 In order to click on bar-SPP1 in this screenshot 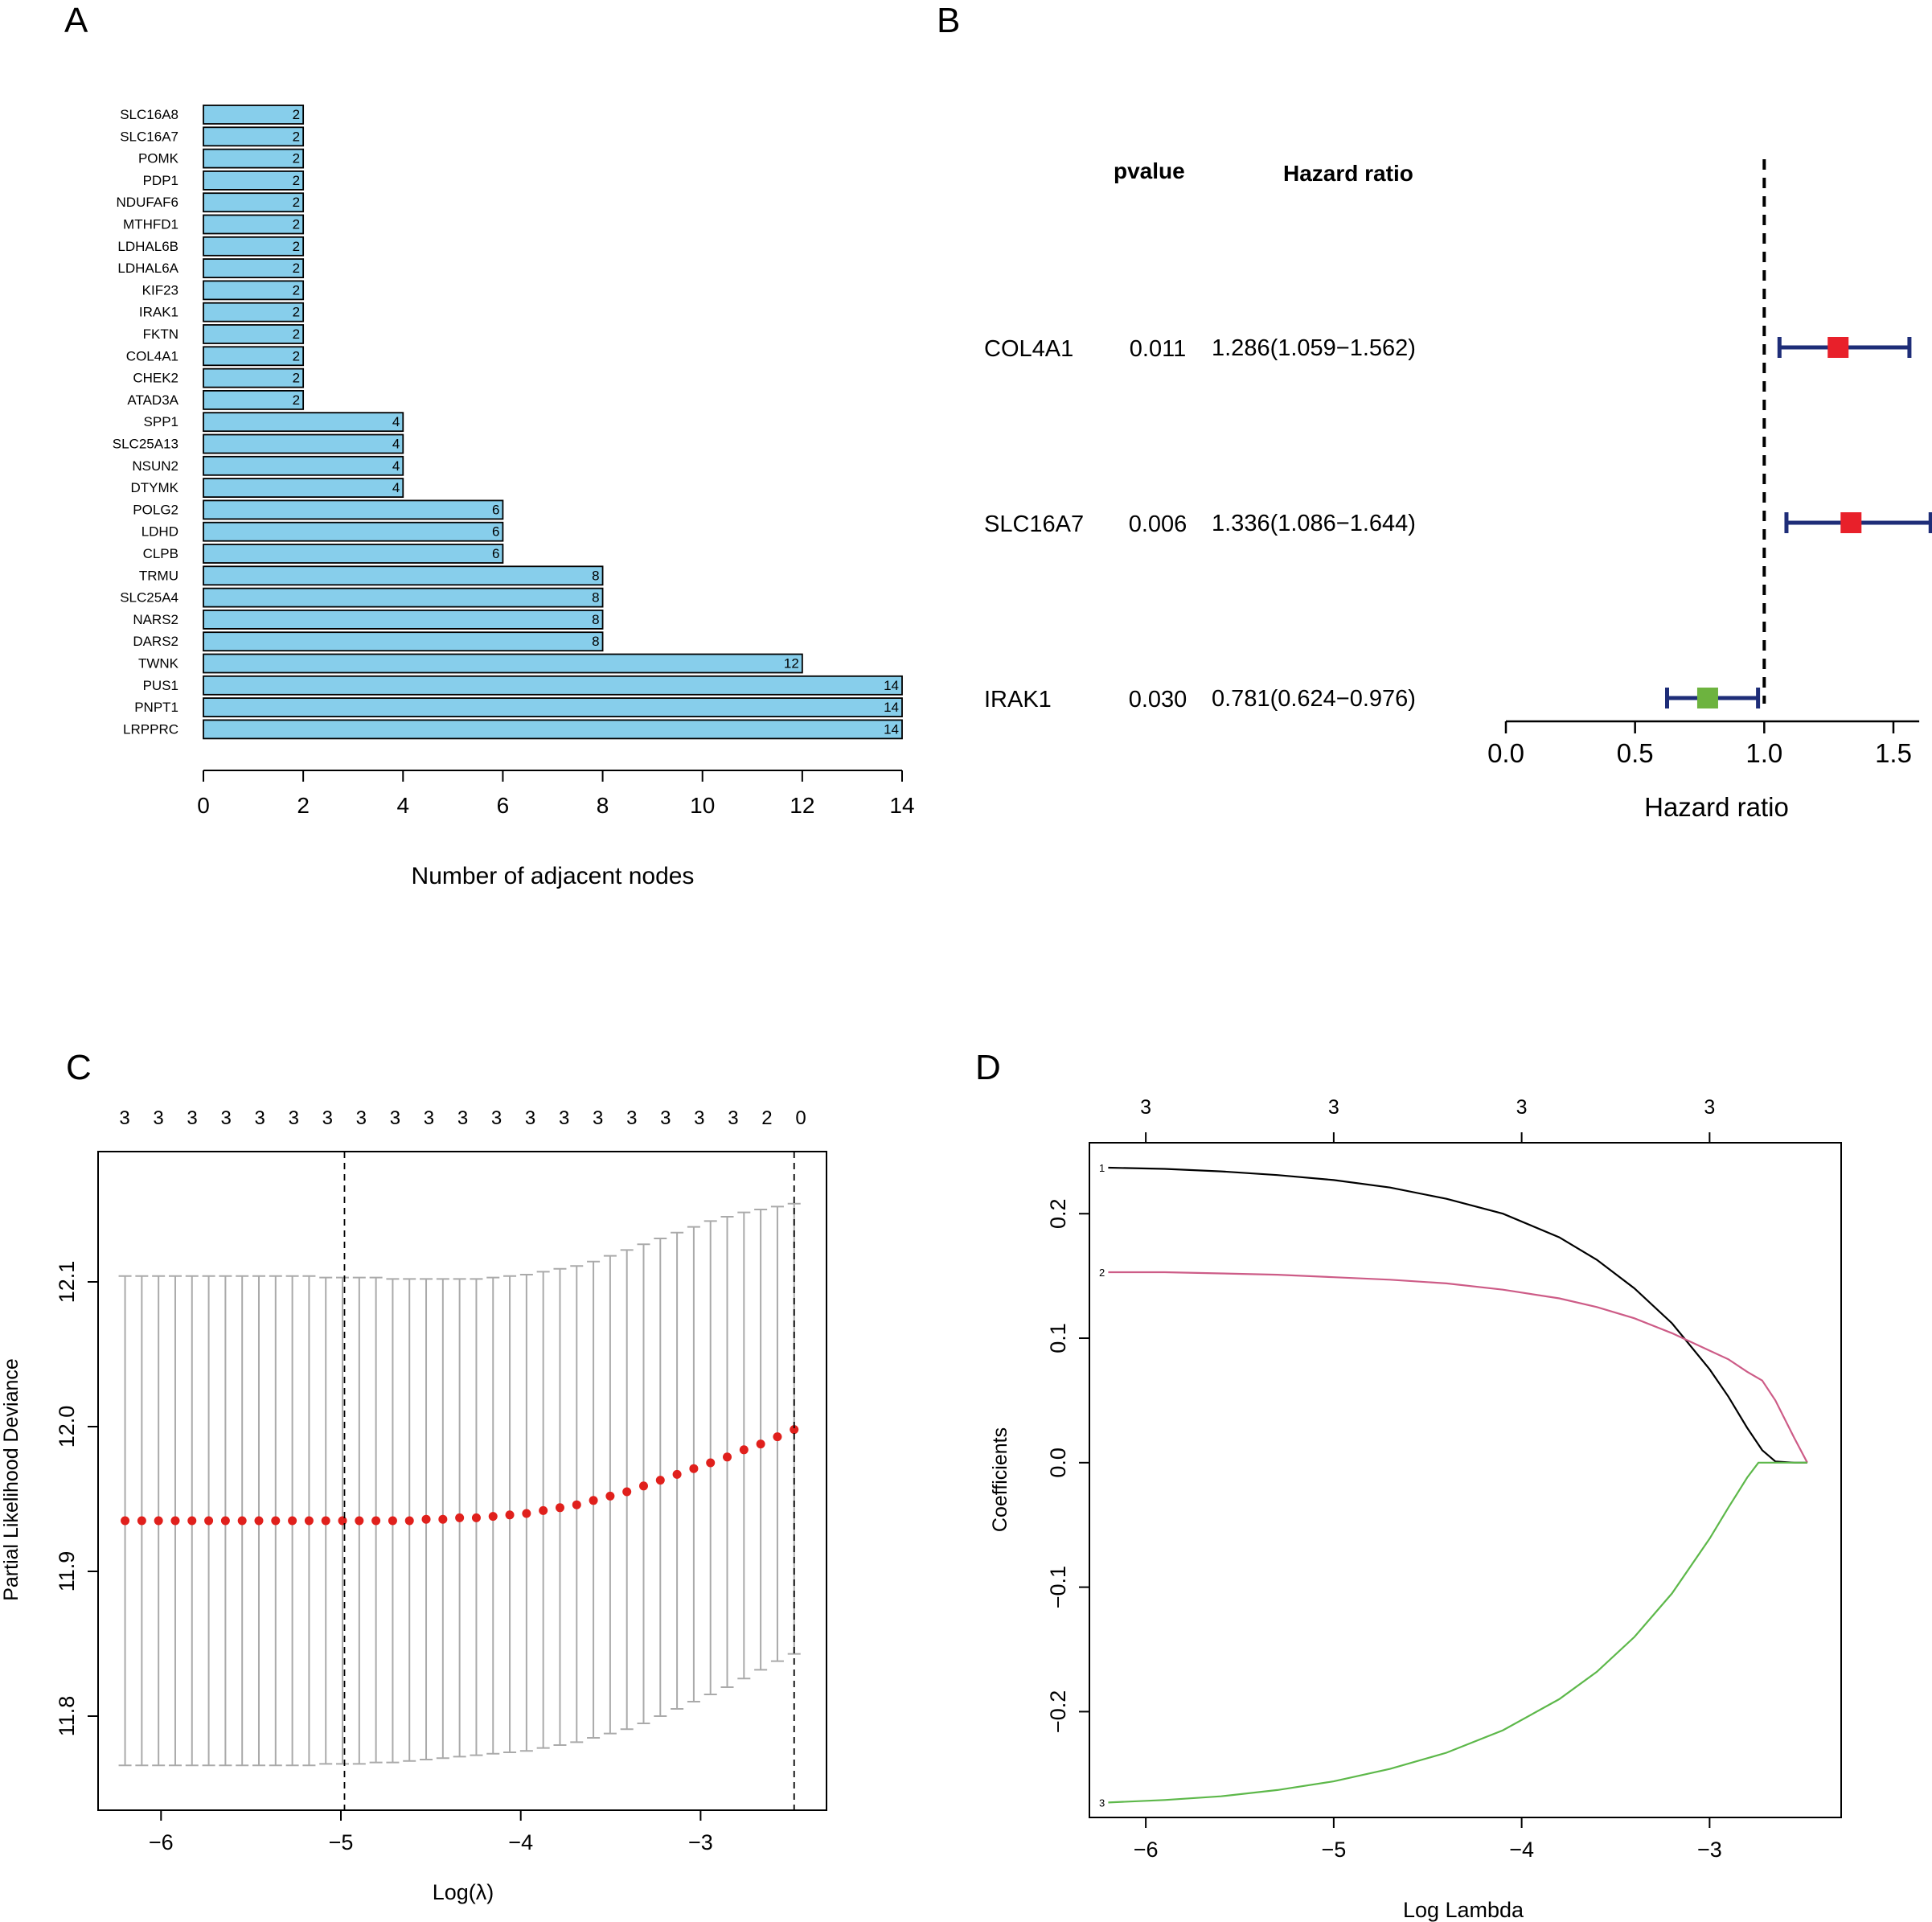, I will do `click(303, 422)`.